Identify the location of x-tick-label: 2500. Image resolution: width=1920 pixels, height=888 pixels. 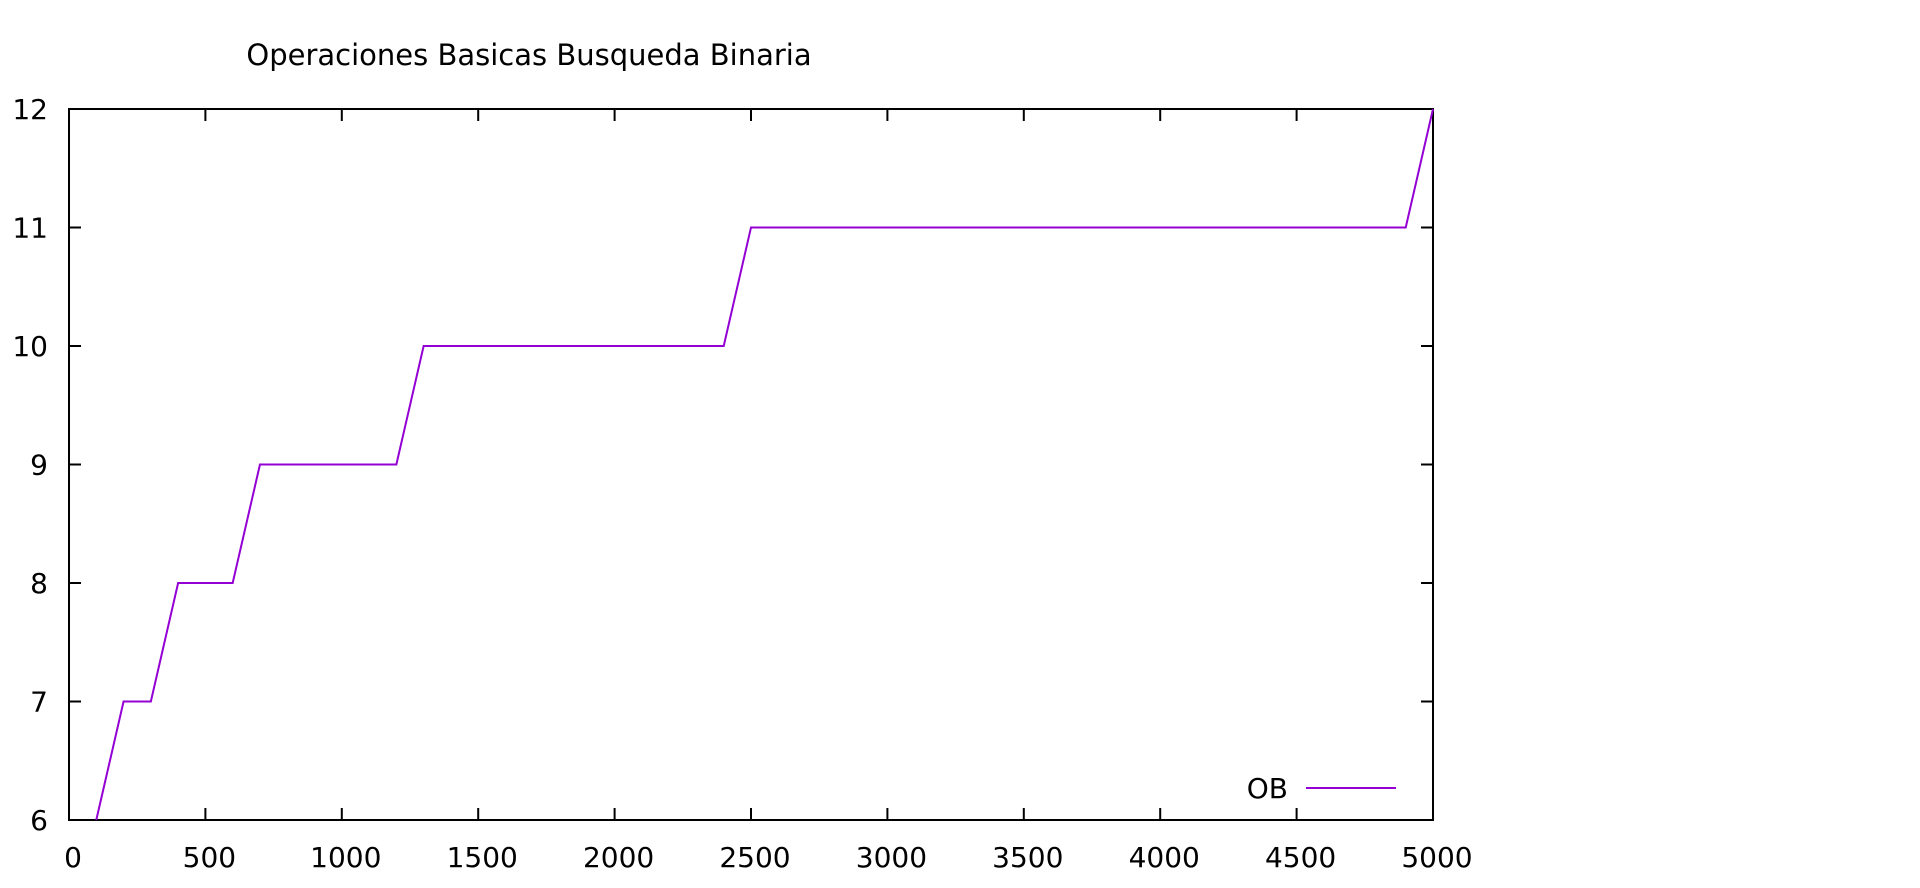
(754, 857).